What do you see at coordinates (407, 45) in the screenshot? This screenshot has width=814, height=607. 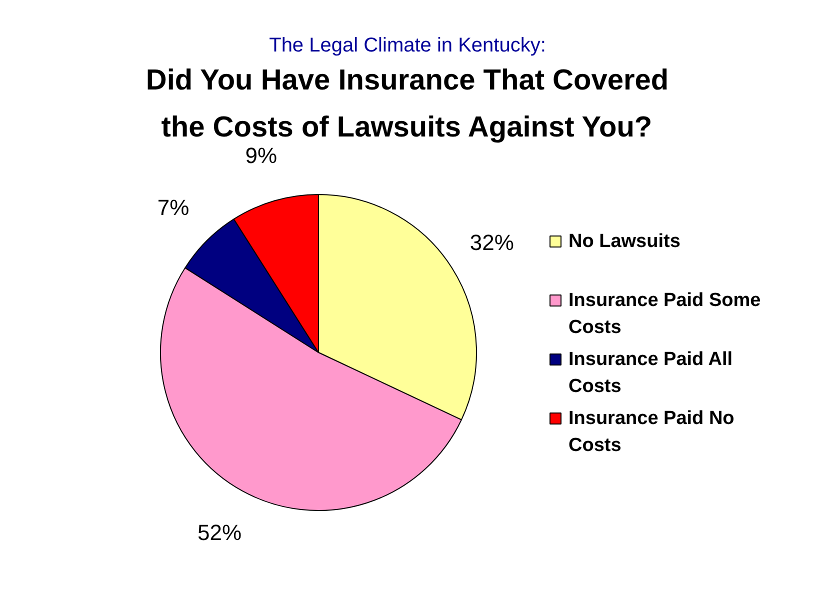 I see `chart-title: The Legal Climate in Kentucky:` at bounding box center [407, 45].